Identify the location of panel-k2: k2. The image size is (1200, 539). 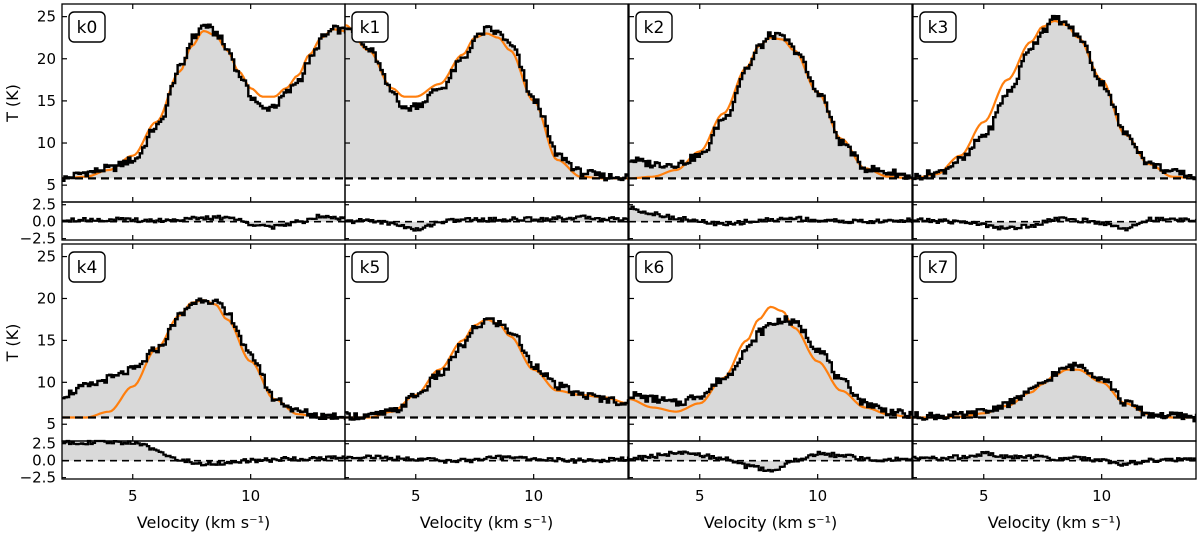
(770, 122).